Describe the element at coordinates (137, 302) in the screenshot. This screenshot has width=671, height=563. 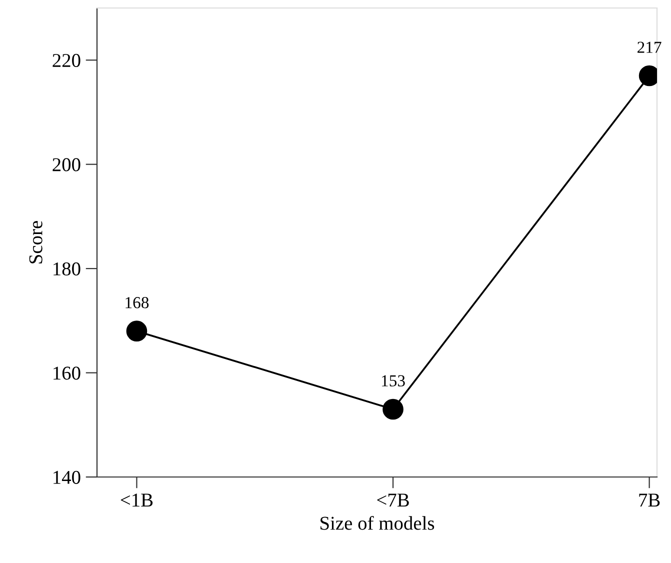
I see `data-label: 168` at that location.